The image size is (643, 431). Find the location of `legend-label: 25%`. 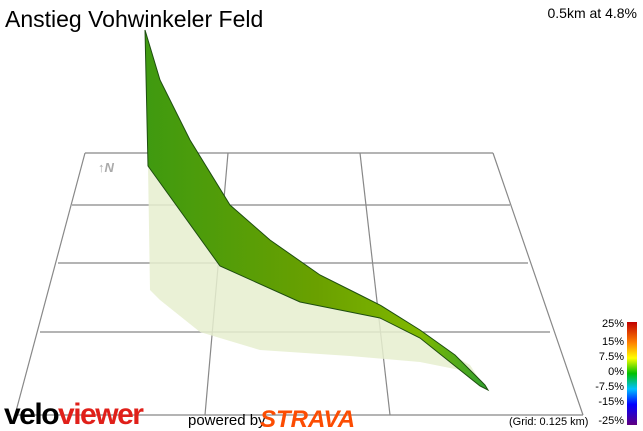

legend-label: 25% is located at coordinates (613, 324).